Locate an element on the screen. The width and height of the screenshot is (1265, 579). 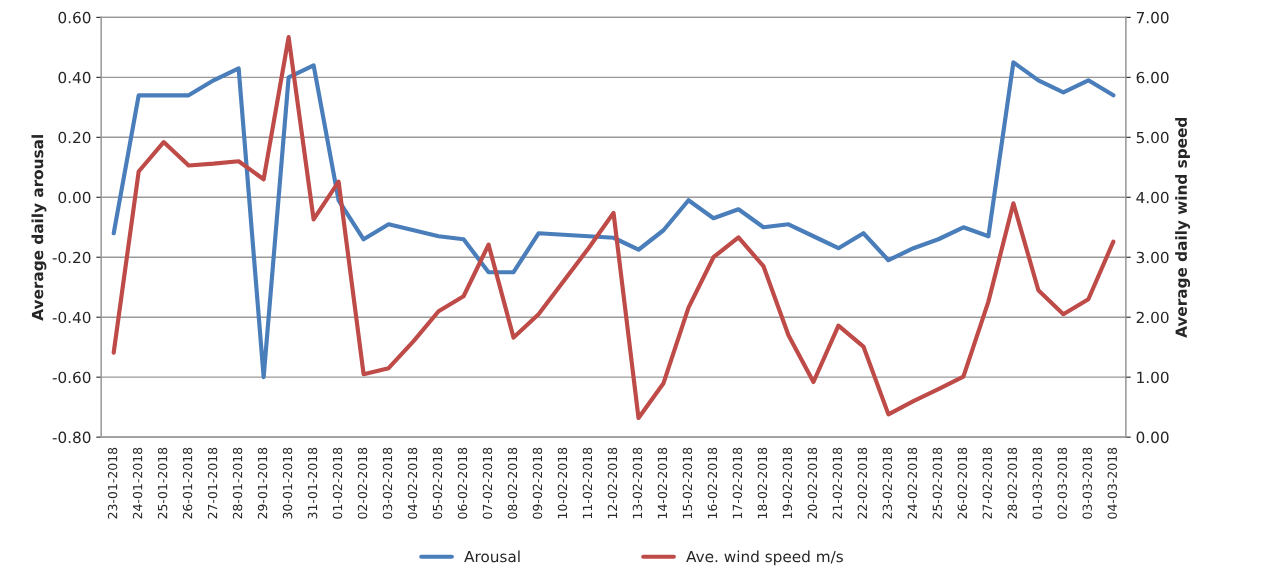
x-tick-label: 30-01-2018 is located at coordinates (287, 483).